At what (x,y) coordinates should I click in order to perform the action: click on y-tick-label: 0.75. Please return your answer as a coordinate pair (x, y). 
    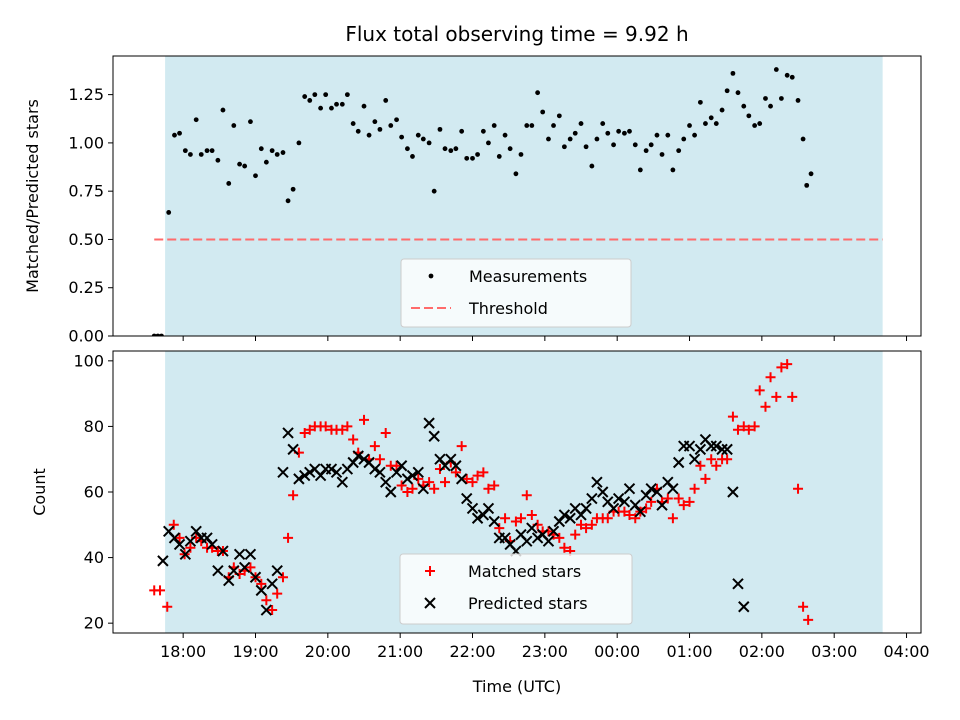
    Looking at the image, I should click on (86, 191).